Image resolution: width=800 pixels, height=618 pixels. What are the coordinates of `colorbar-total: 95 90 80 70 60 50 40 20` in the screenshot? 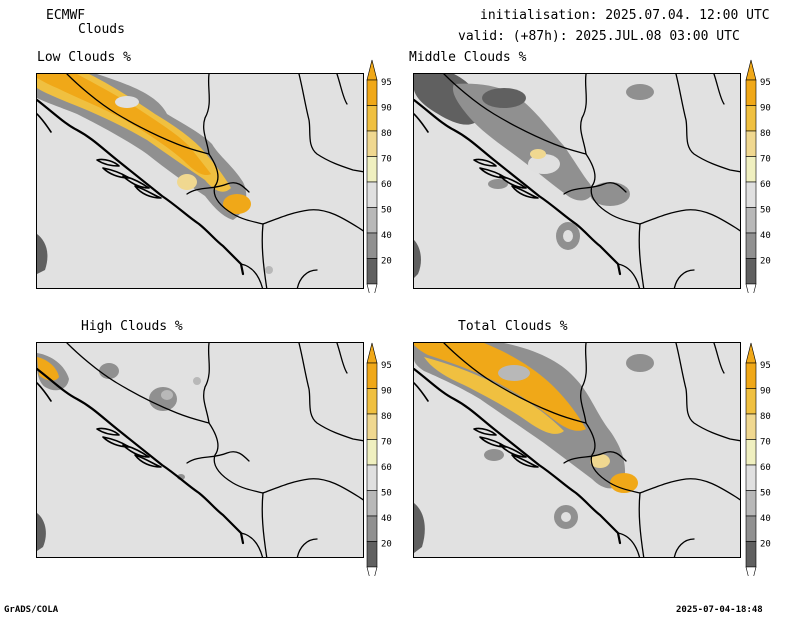 It's located at (758, 459).